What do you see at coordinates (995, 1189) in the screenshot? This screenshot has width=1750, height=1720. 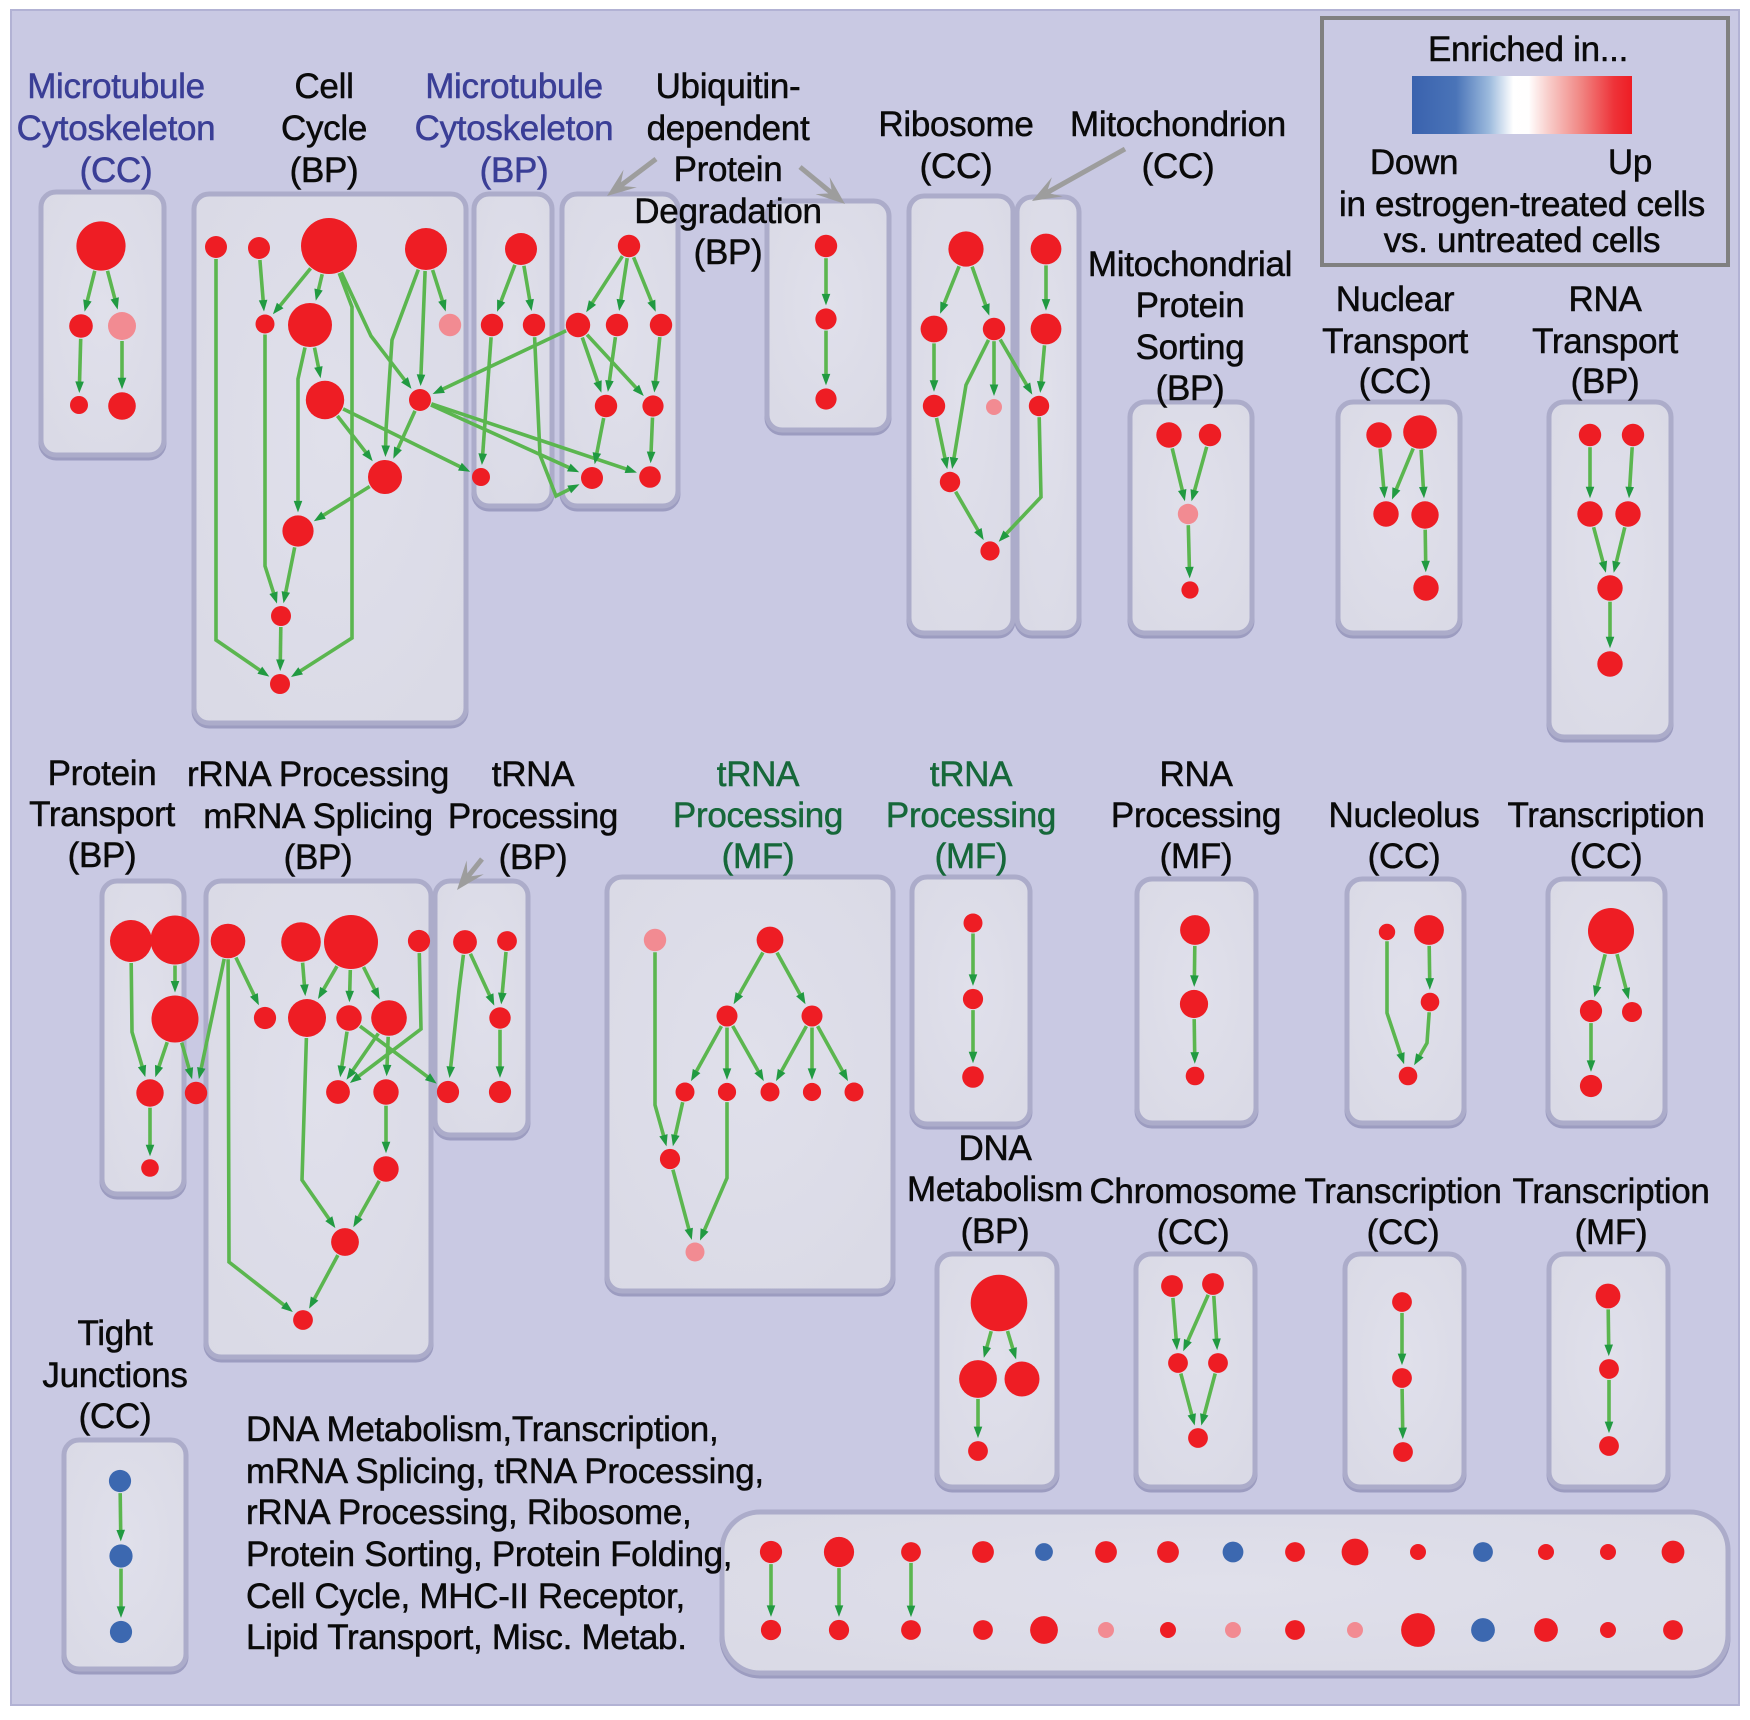 I see `svg-text: Metabolism` at bounding box center [995, 1189].